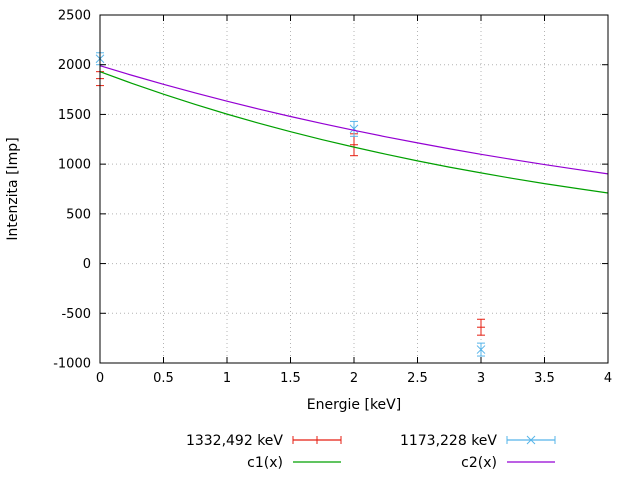 The width and height of the screenshot is (640, 480). Describe the element at coordinates (531, 440) in the screenshot. I see `legend-sample-series2` at that location.